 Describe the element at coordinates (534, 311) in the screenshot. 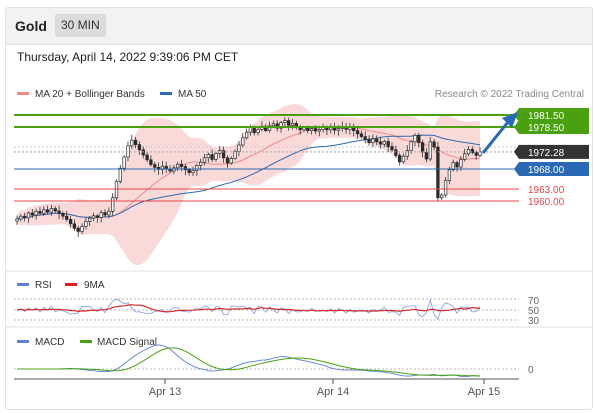

I see `rsi-level-50: 50` at that location.